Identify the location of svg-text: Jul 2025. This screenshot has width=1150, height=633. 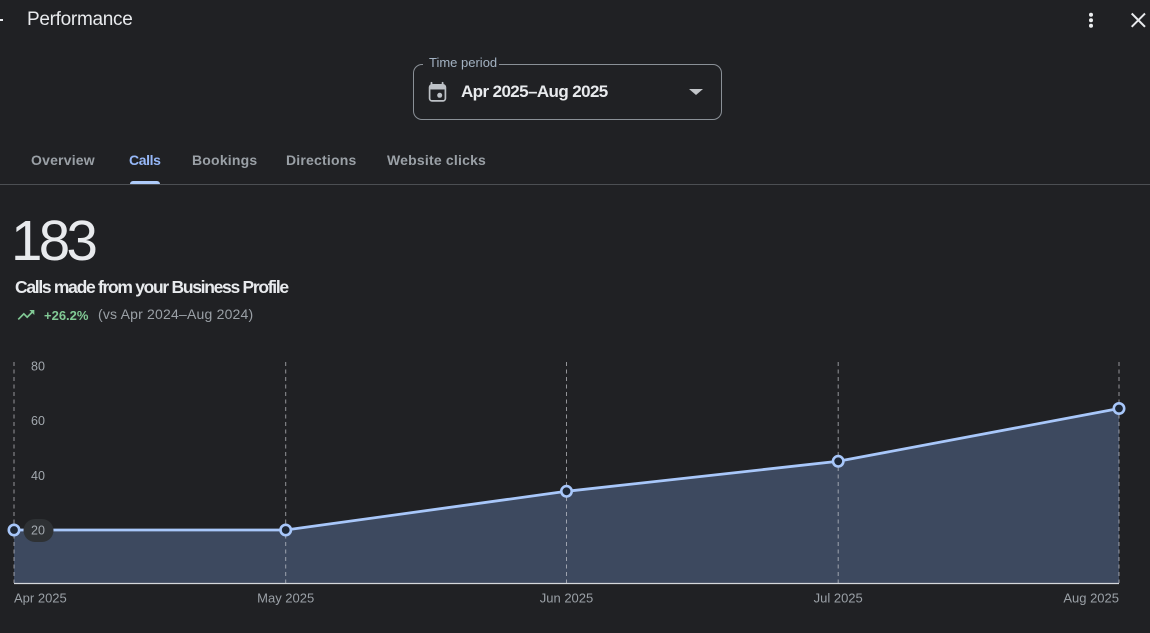
(838, 598).